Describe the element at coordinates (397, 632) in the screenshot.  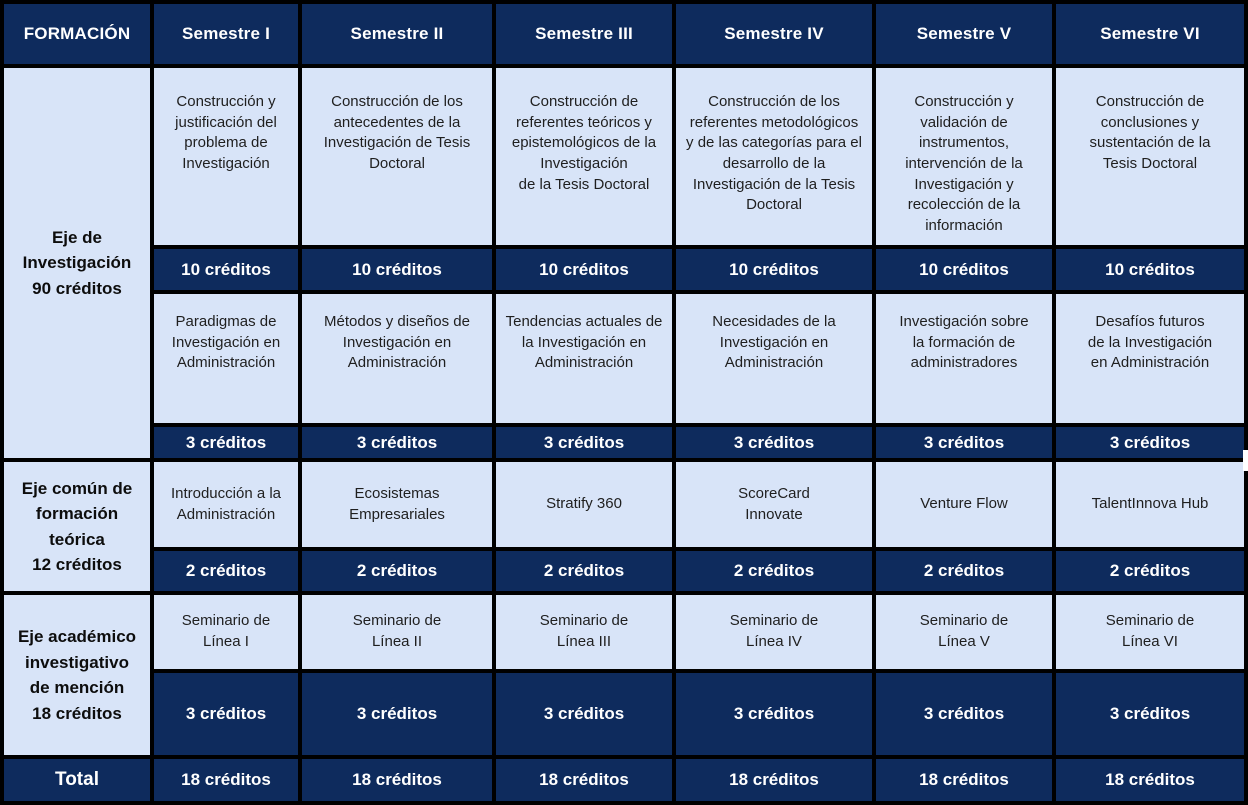
I see `course-cell: Seminario de Línea II` at that location.